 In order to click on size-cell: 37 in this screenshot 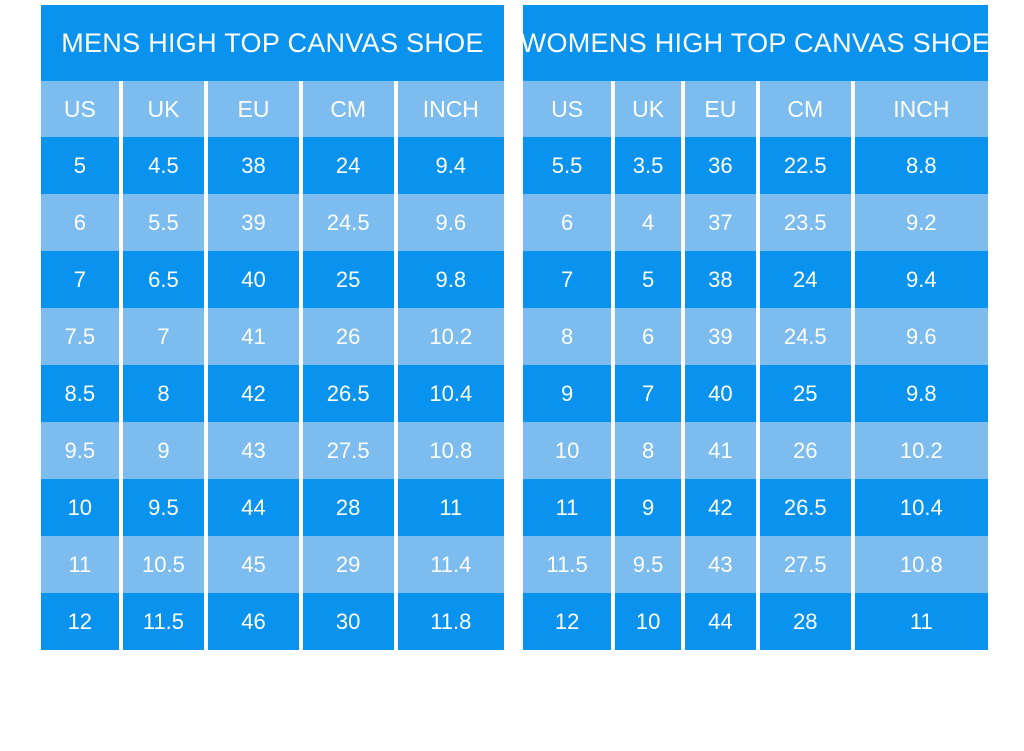, I will do `click(719, 222)`.